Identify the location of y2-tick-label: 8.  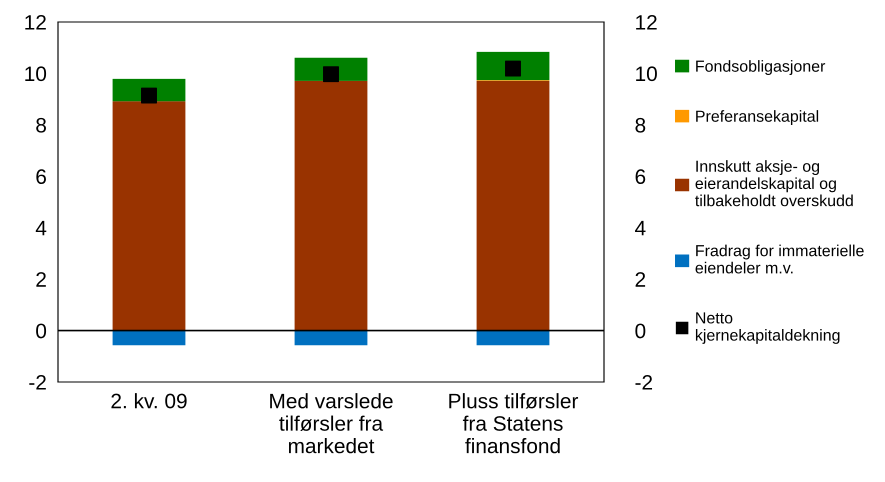
(640, 125).